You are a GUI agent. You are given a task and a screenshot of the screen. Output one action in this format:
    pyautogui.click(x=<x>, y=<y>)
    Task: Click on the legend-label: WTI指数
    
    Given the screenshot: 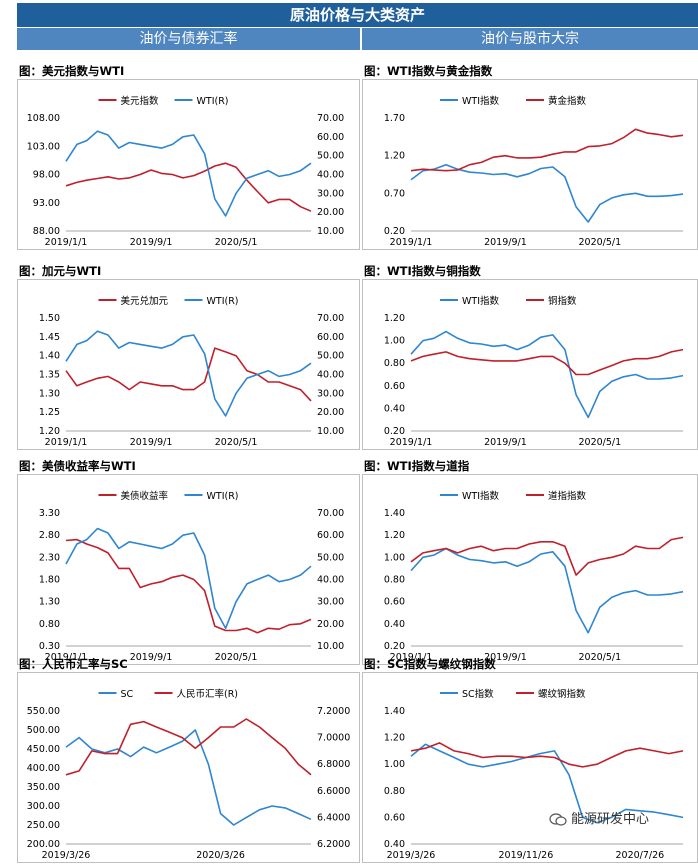 What is the action you would take?
    pyautogui.click(x=480, y=301)
    